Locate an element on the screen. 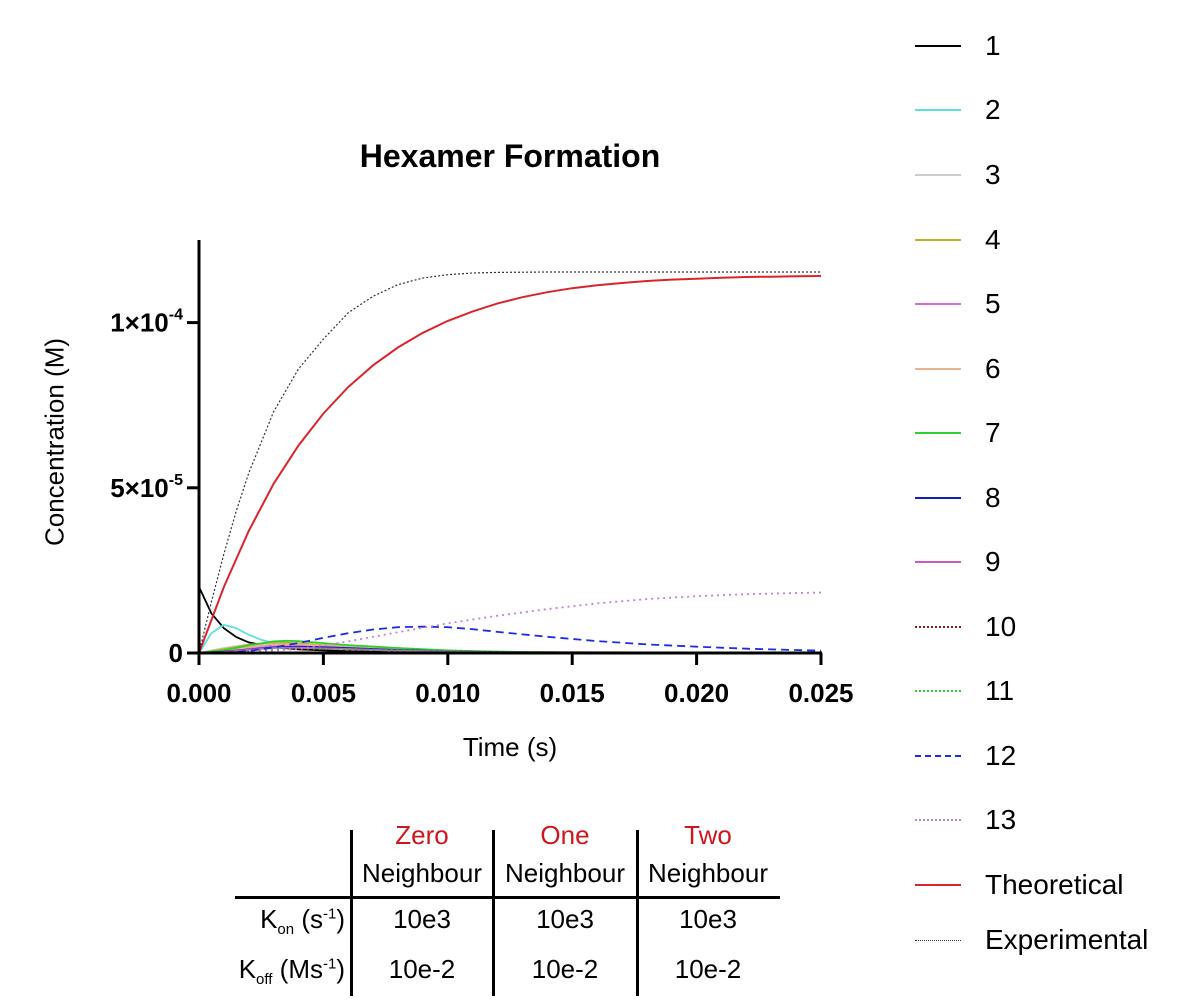 The height and width of the screenshot is (1004, 1181). table-header-top: Two is located at coordinates (708, 835).